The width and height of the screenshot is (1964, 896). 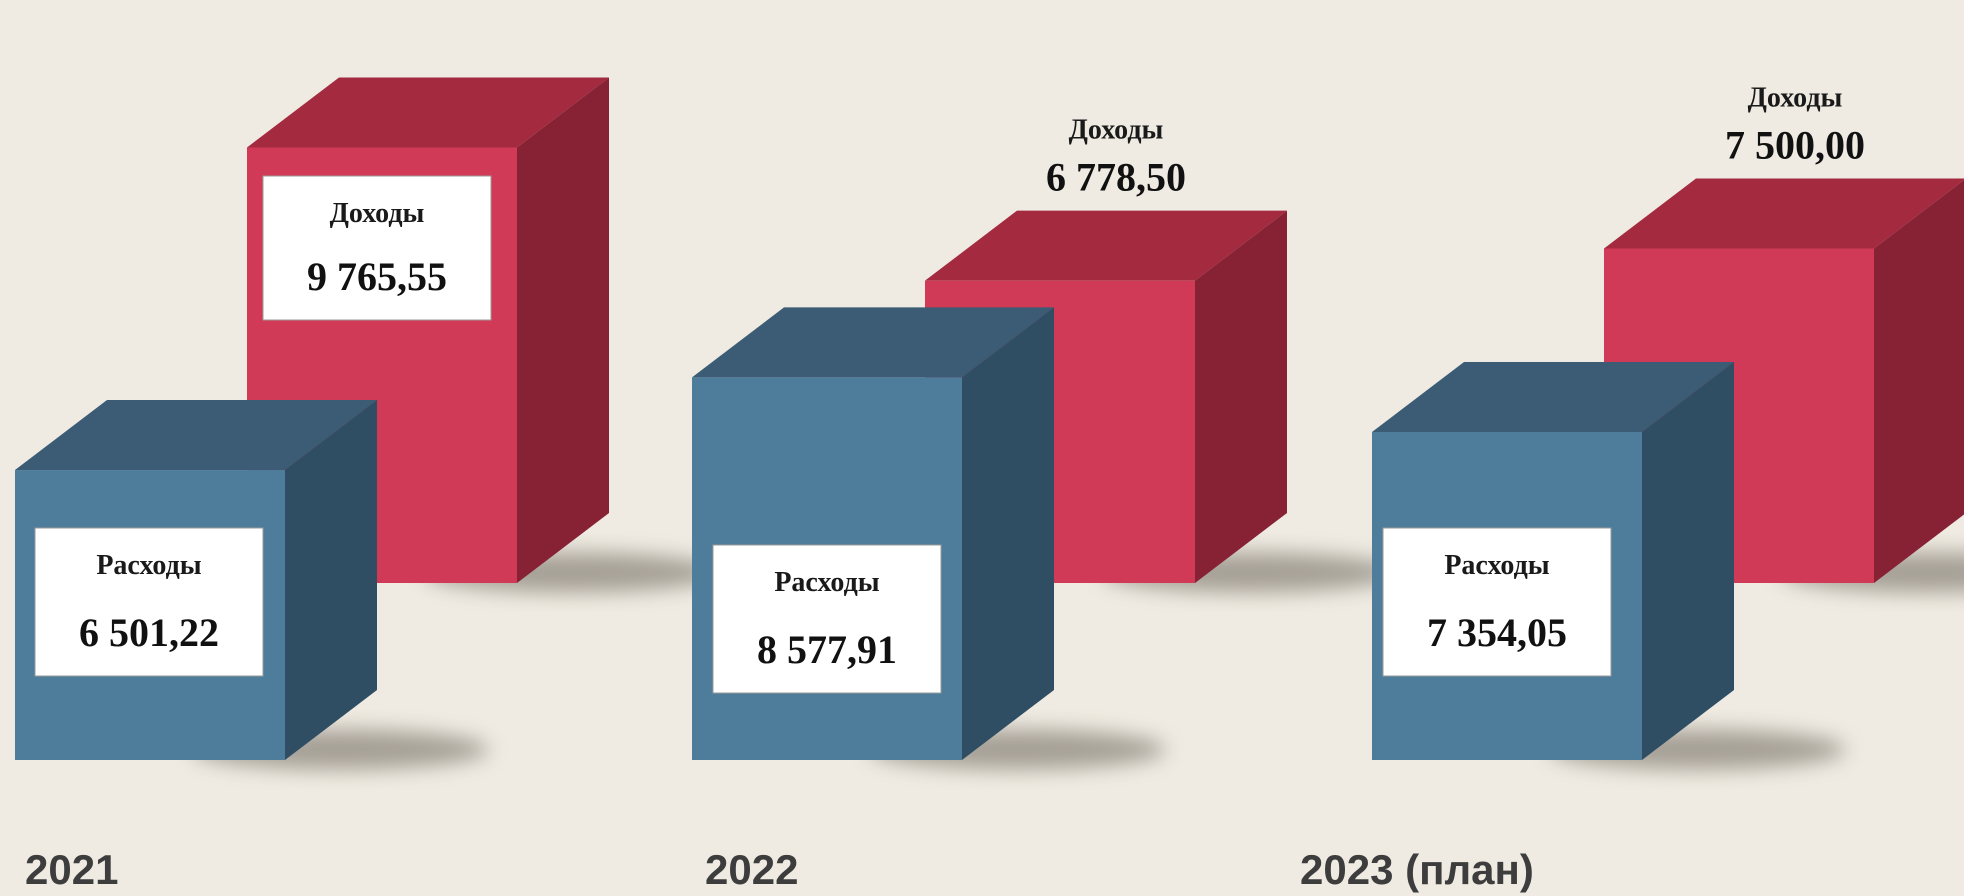 What do you see at coordinates (1795, 145) in the screenshot?
I see `income-value-label: 7 500,00` at bounding box center [1795, 145].